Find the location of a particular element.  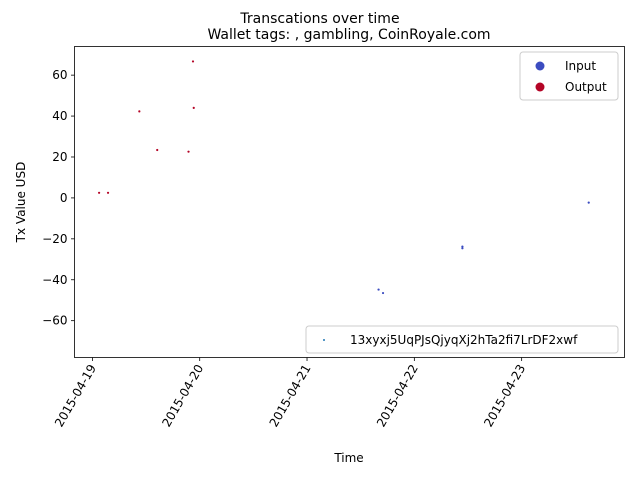

y-axis: −60 −40 −20 0 20 40 60 is located at coordinates (58, 198).